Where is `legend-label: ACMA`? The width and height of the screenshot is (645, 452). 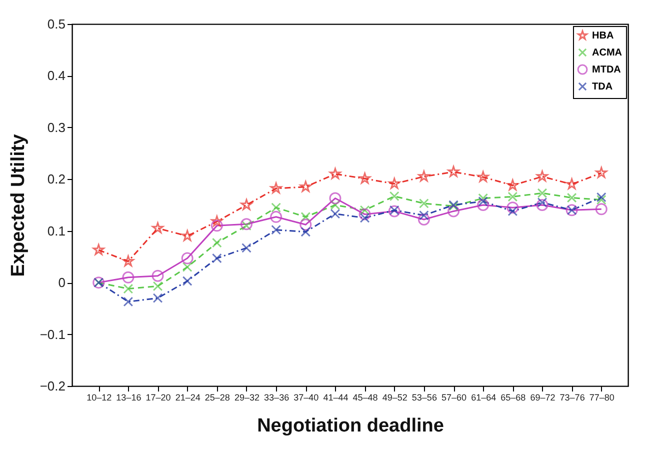 legend-label: ACMA is located at coordinates (607, 53).